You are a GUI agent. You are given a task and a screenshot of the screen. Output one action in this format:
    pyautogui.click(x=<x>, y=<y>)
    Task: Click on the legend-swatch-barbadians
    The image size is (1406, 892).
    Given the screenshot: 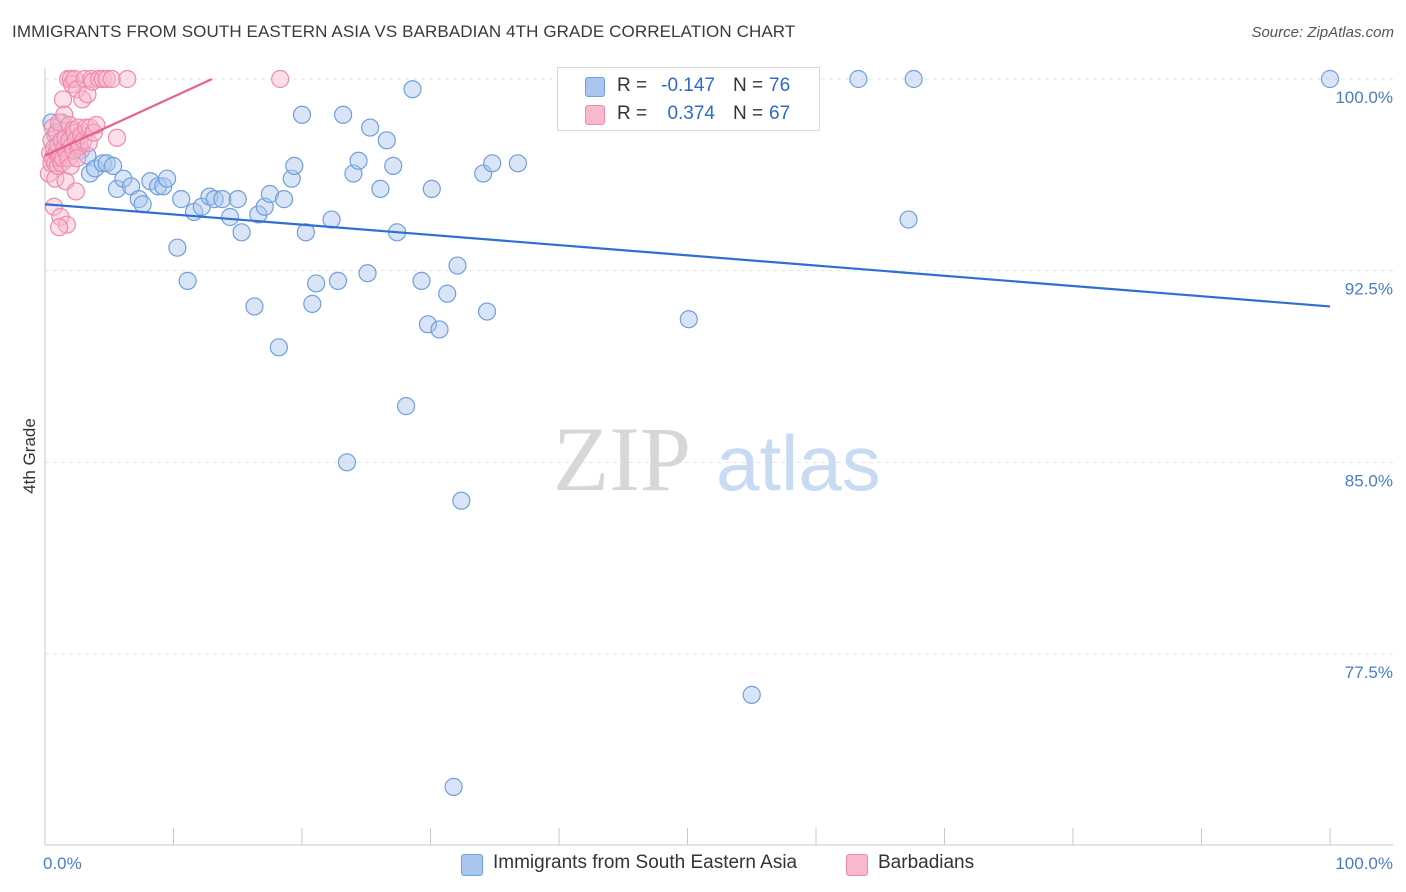 What is the action you would take?
    pyautogui.click(x=595, y=115)
    